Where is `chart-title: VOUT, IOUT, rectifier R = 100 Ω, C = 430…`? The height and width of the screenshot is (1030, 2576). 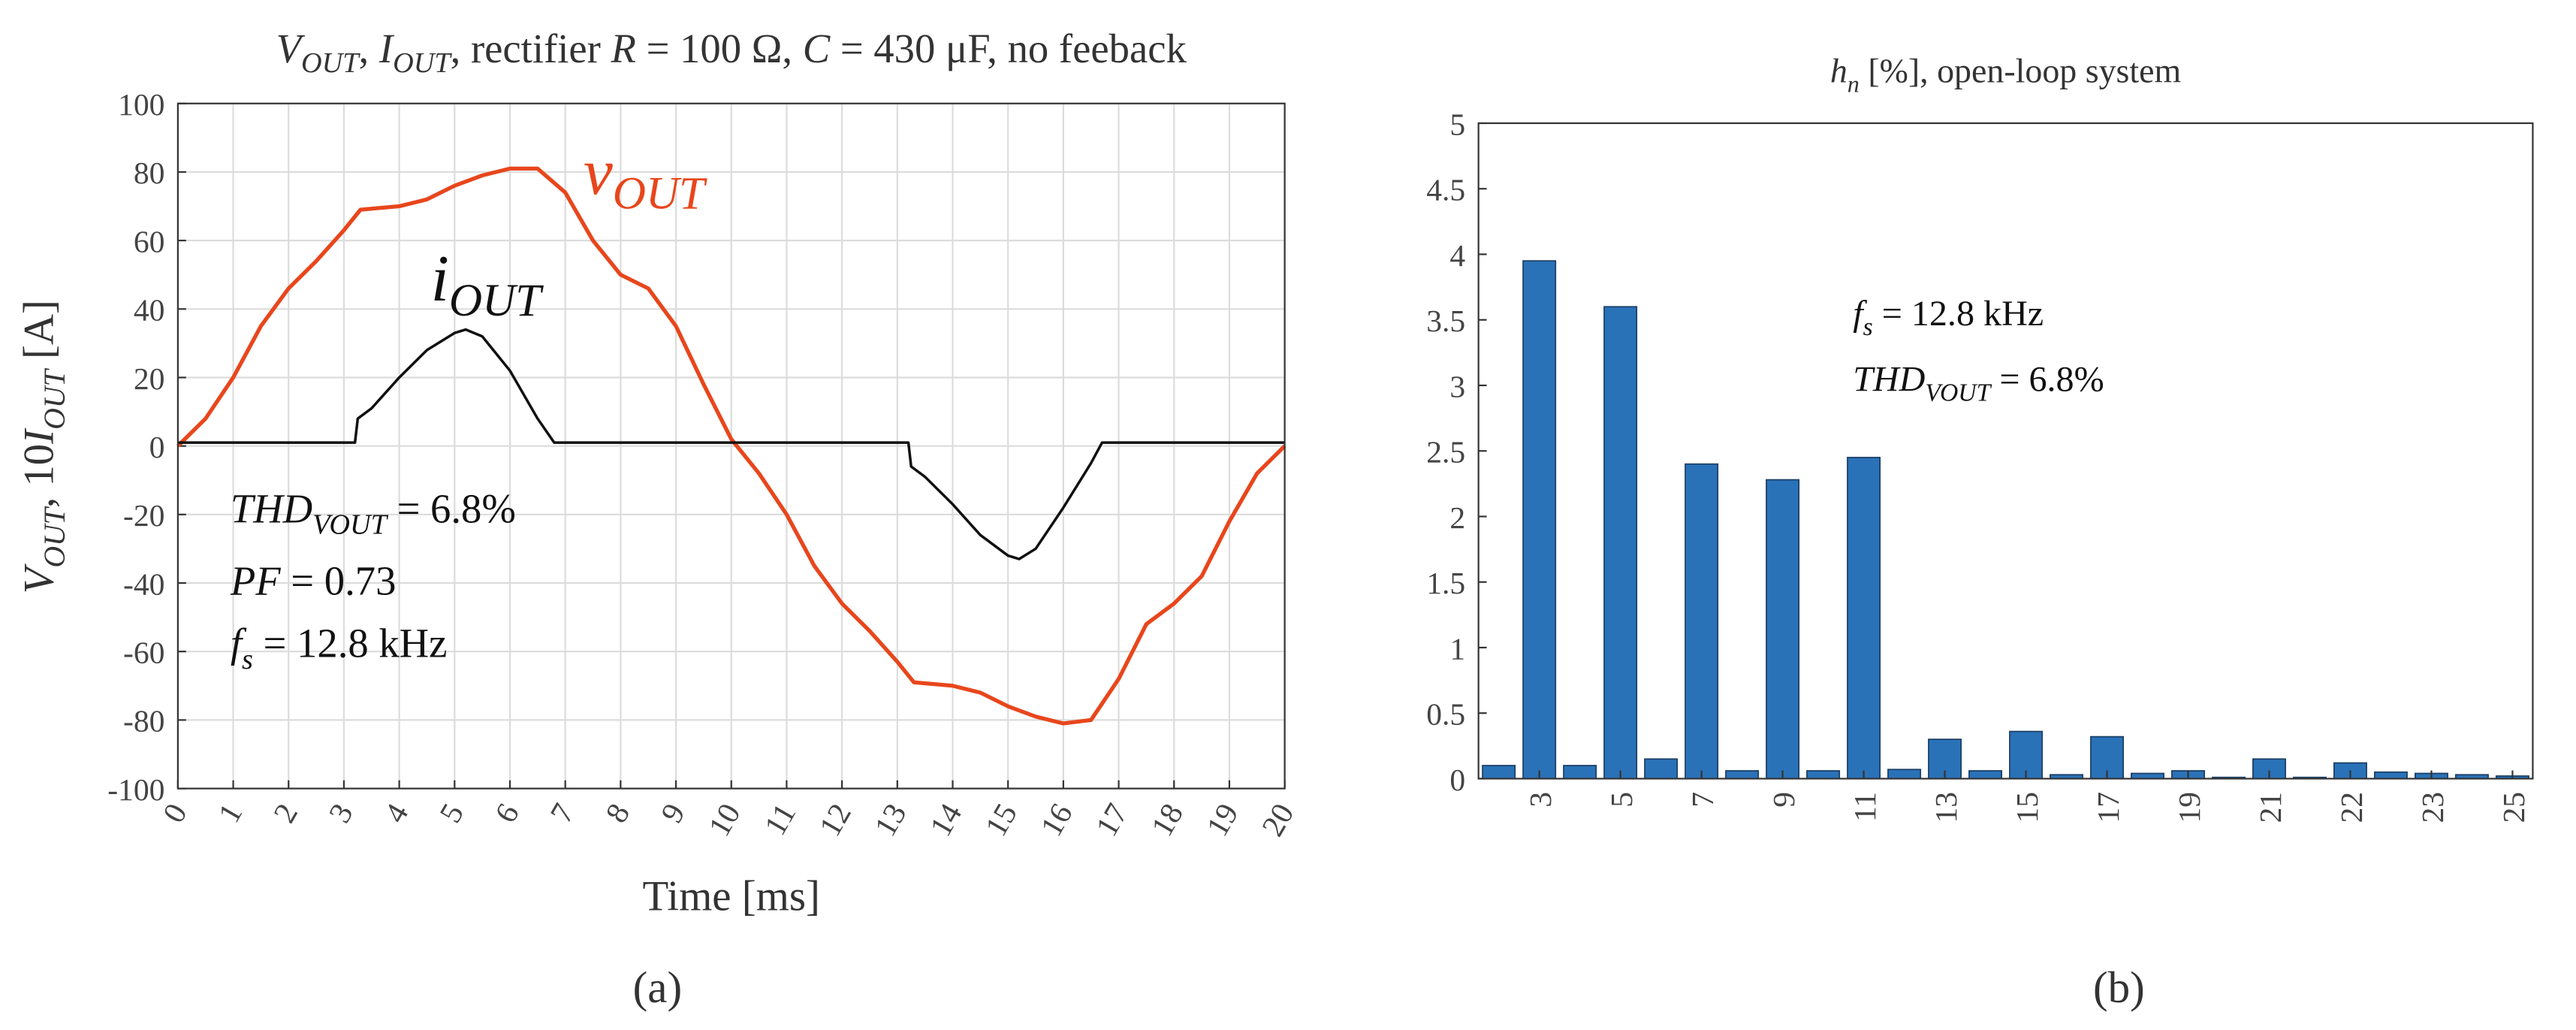
chart-title: VOUT, IOUT, rectifier R = 100 Ω, C = 430… is located at coordinates (732, 52).